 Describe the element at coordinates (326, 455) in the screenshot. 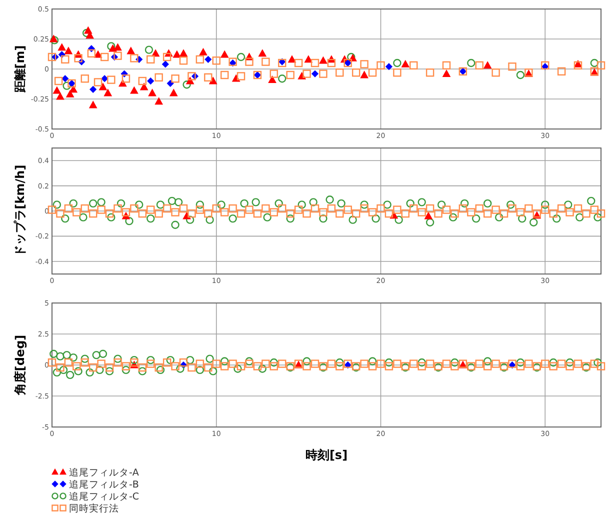

I see `x-axis-title: 時刻[s]` at that location.